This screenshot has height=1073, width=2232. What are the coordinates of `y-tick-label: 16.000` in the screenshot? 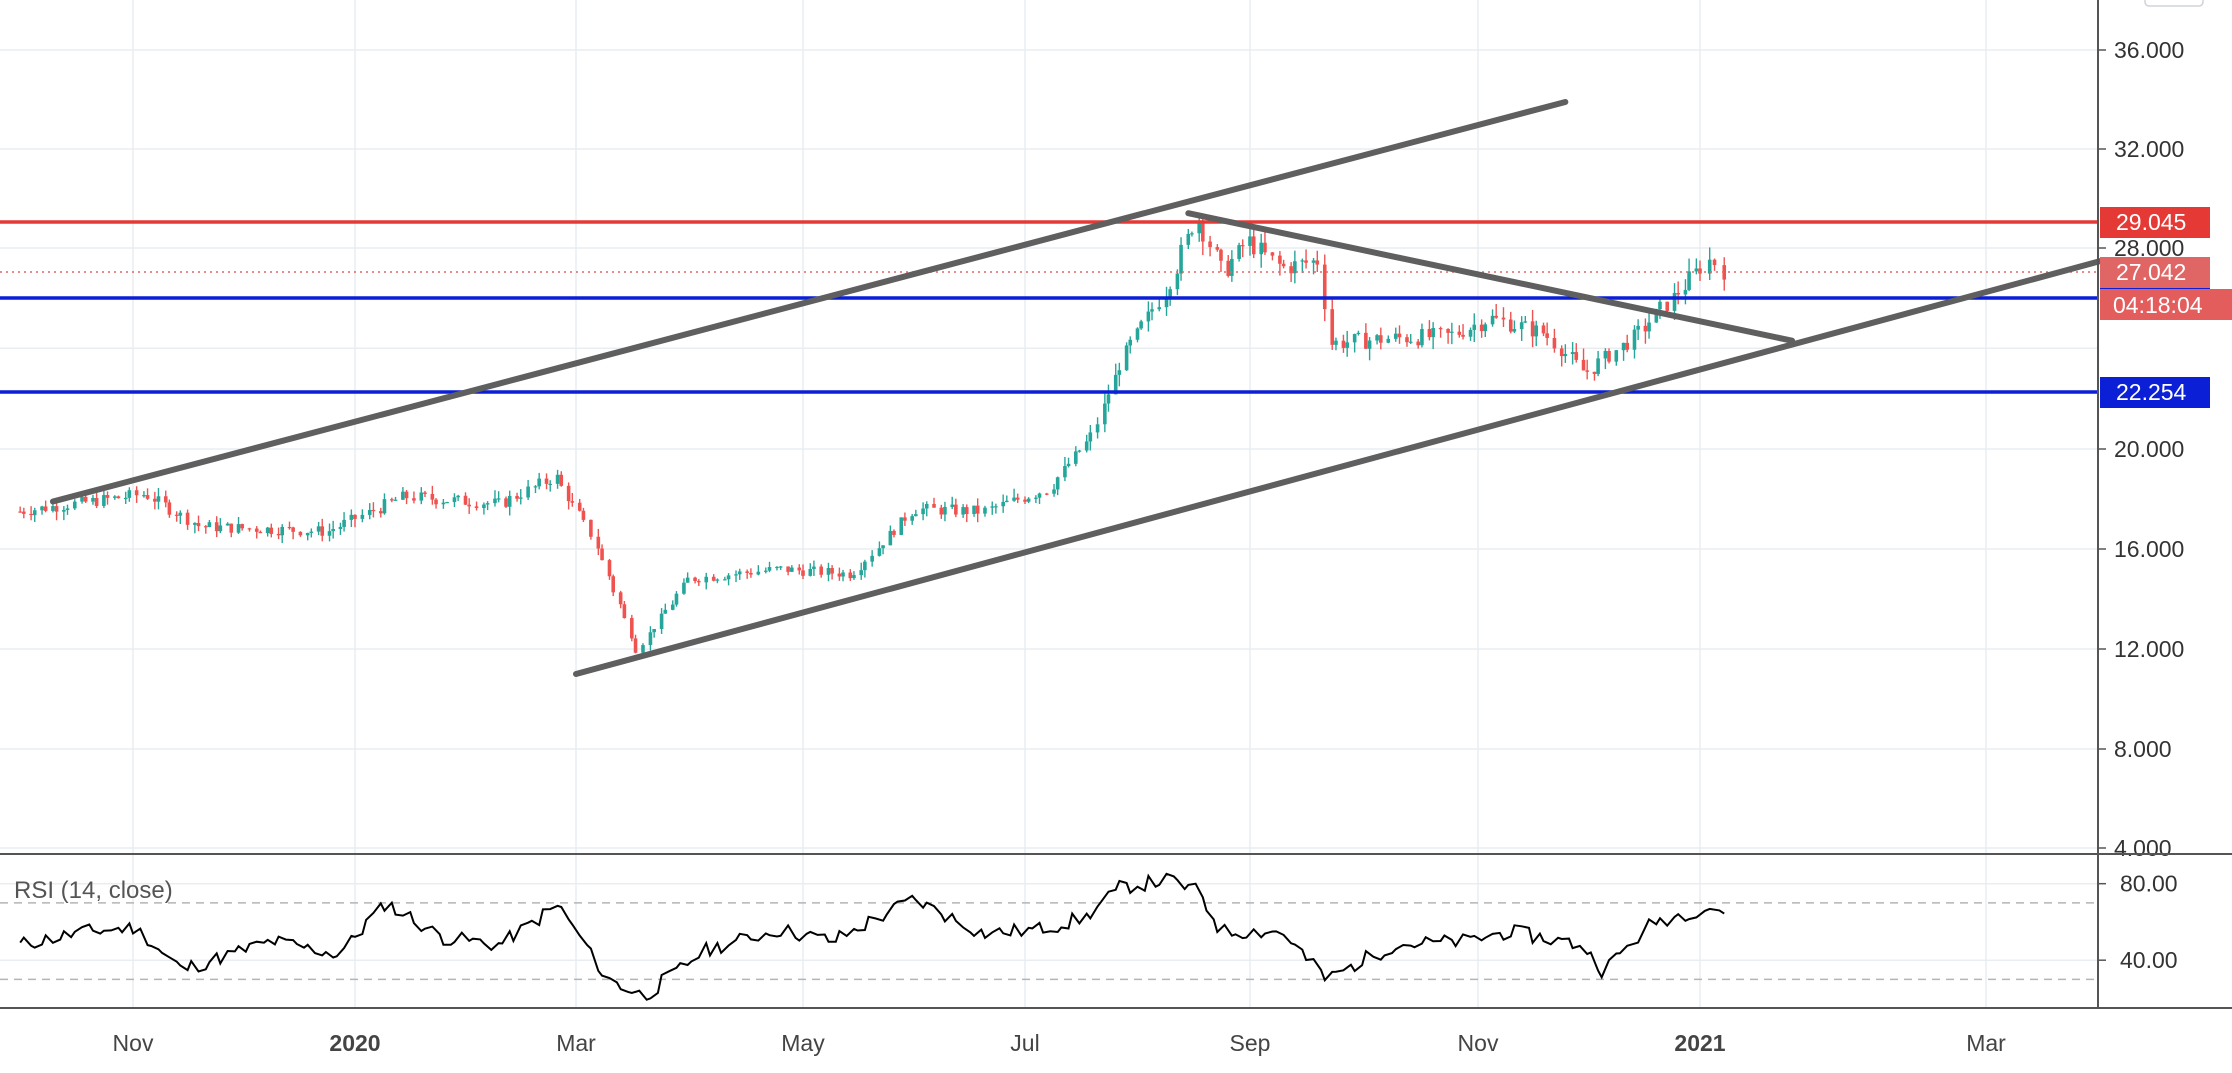 It's located at (2149, 549).